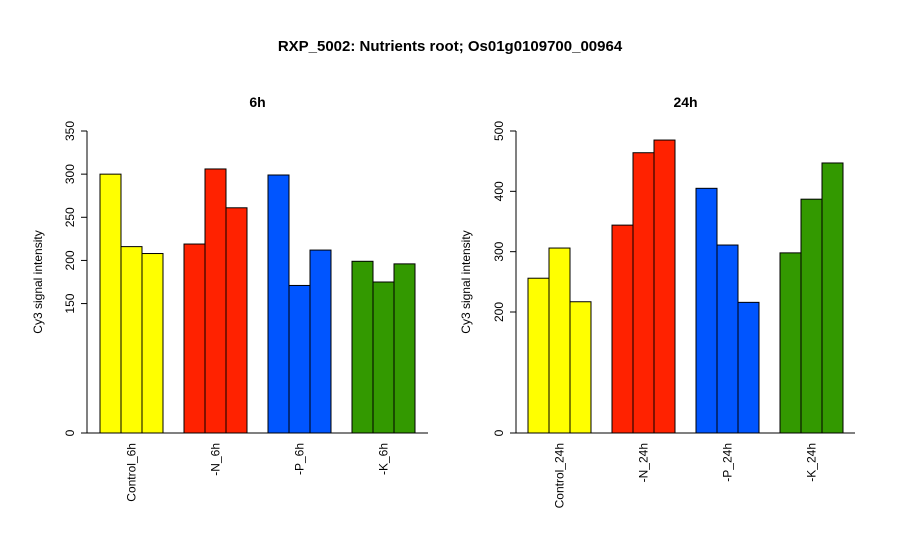 This screenshot has width=900, height=550. What do you see at coordinates (278, 304) in the screenshot?
I see `bar--P_6h-1` at bounding box center [278, 304].